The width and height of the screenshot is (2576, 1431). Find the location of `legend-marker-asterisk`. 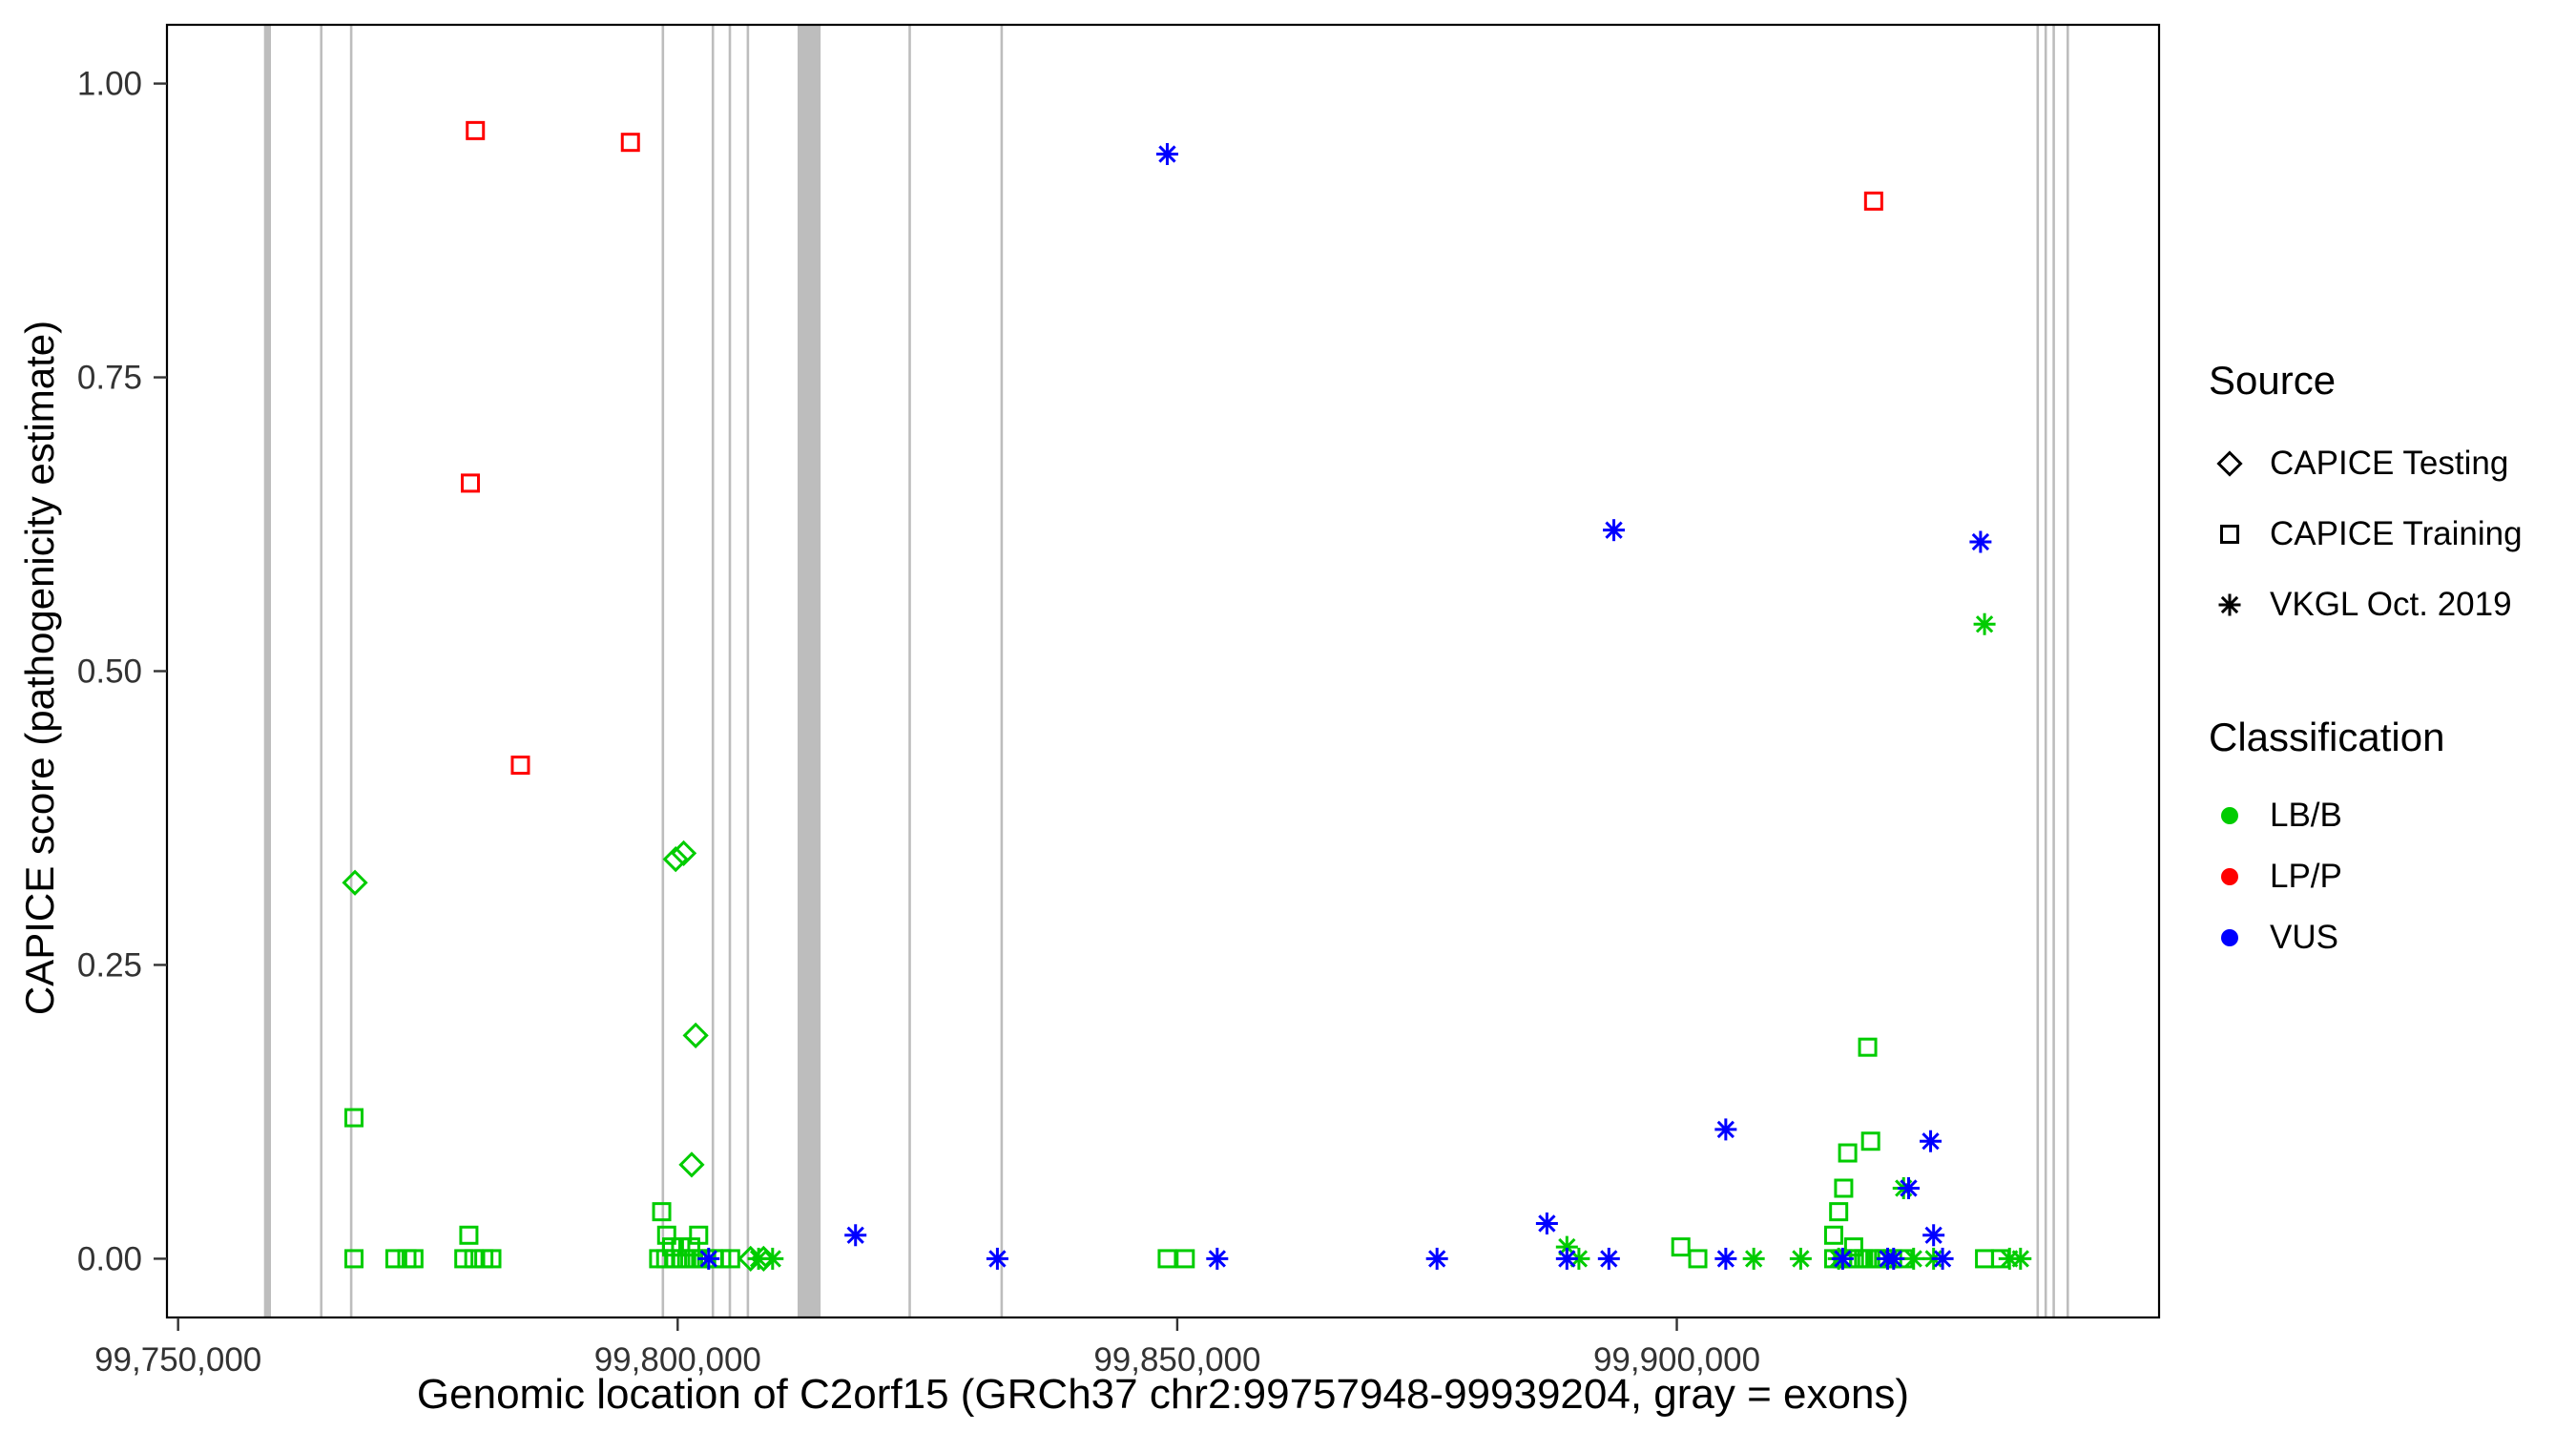

legend-marker-asterisk is located at coordinates (2229, 604).